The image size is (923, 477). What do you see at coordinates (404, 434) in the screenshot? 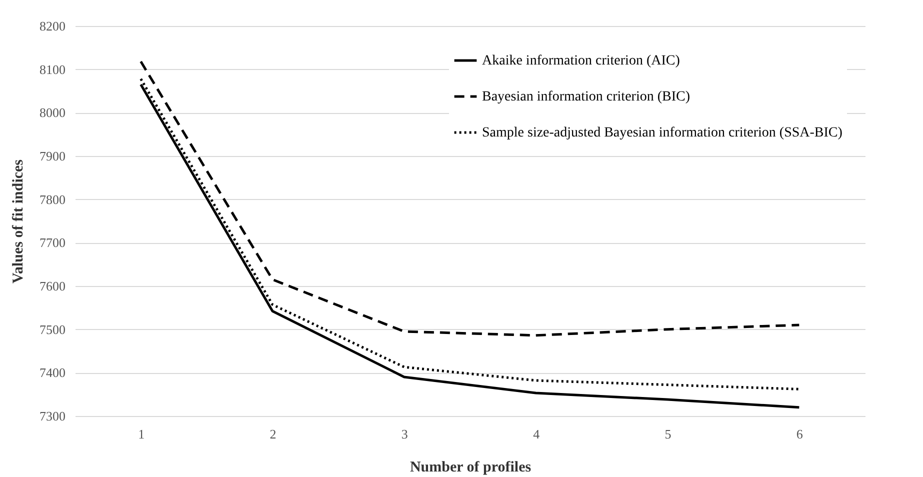
I see `x-tick-label: 3` at bounding box center [404, 434].